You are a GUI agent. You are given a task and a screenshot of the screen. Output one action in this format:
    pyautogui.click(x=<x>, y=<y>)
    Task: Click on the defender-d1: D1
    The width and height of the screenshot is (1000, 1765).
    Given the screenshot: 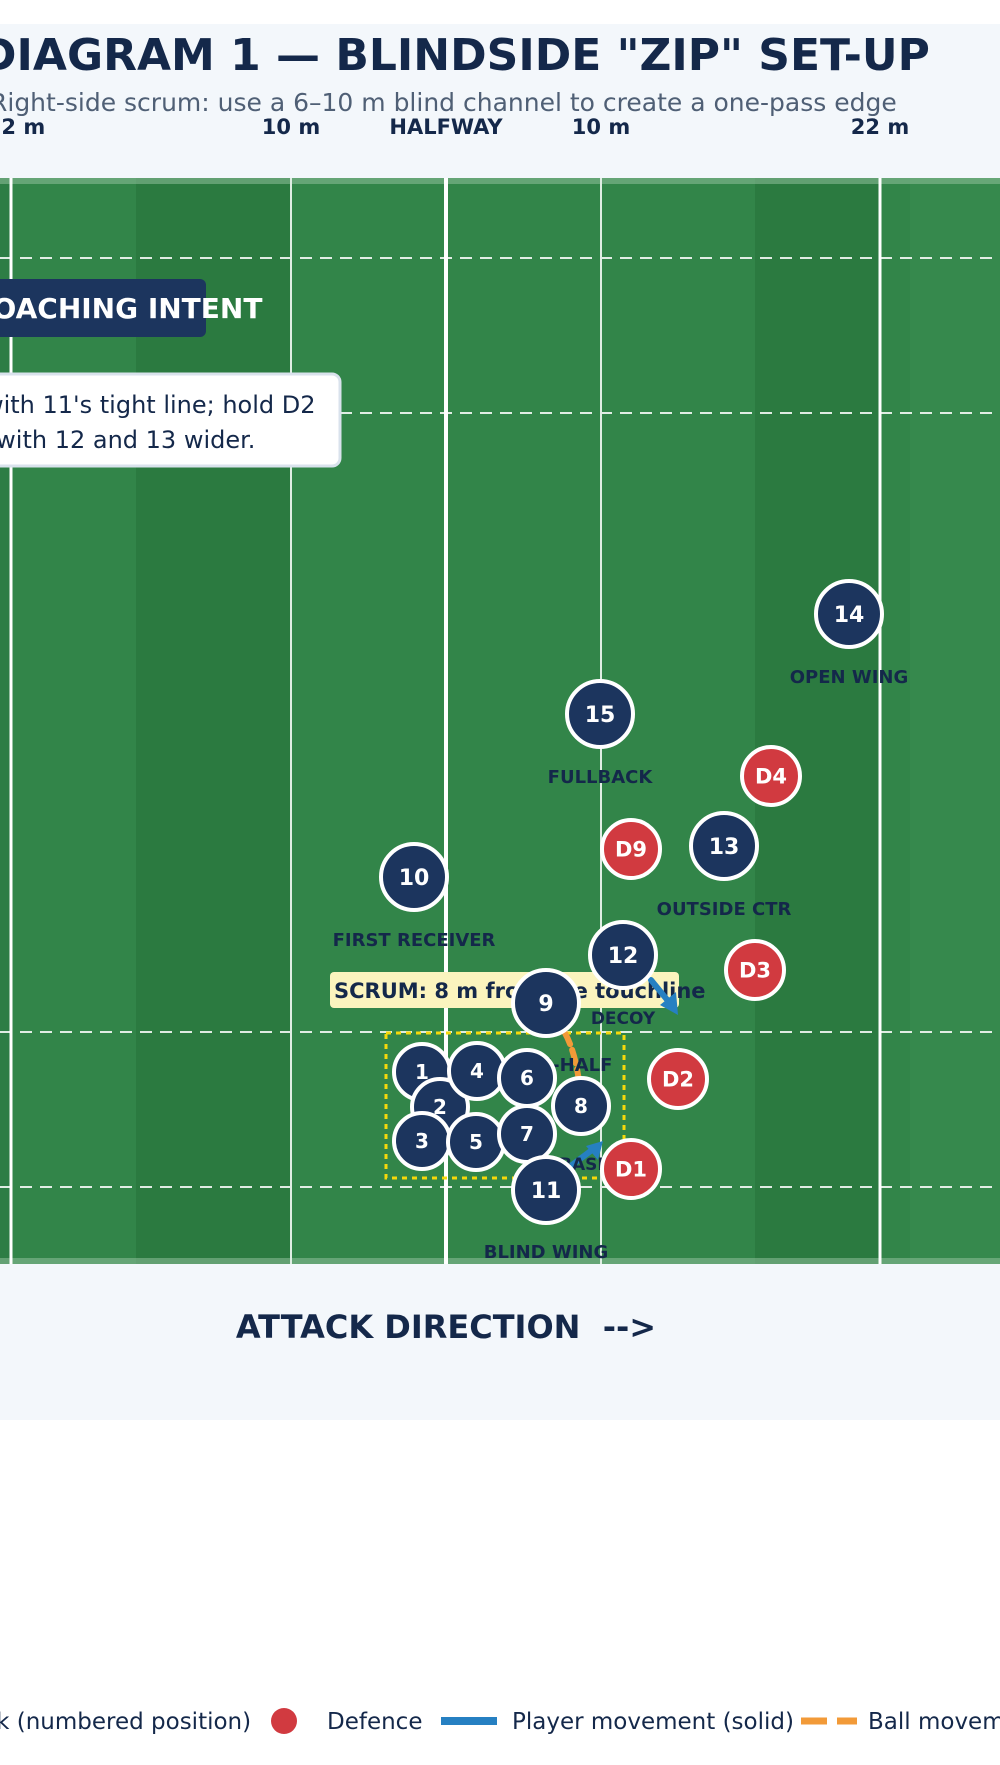 What is the action you would take?
    pyautogui.click(x=631, y=1169)
    